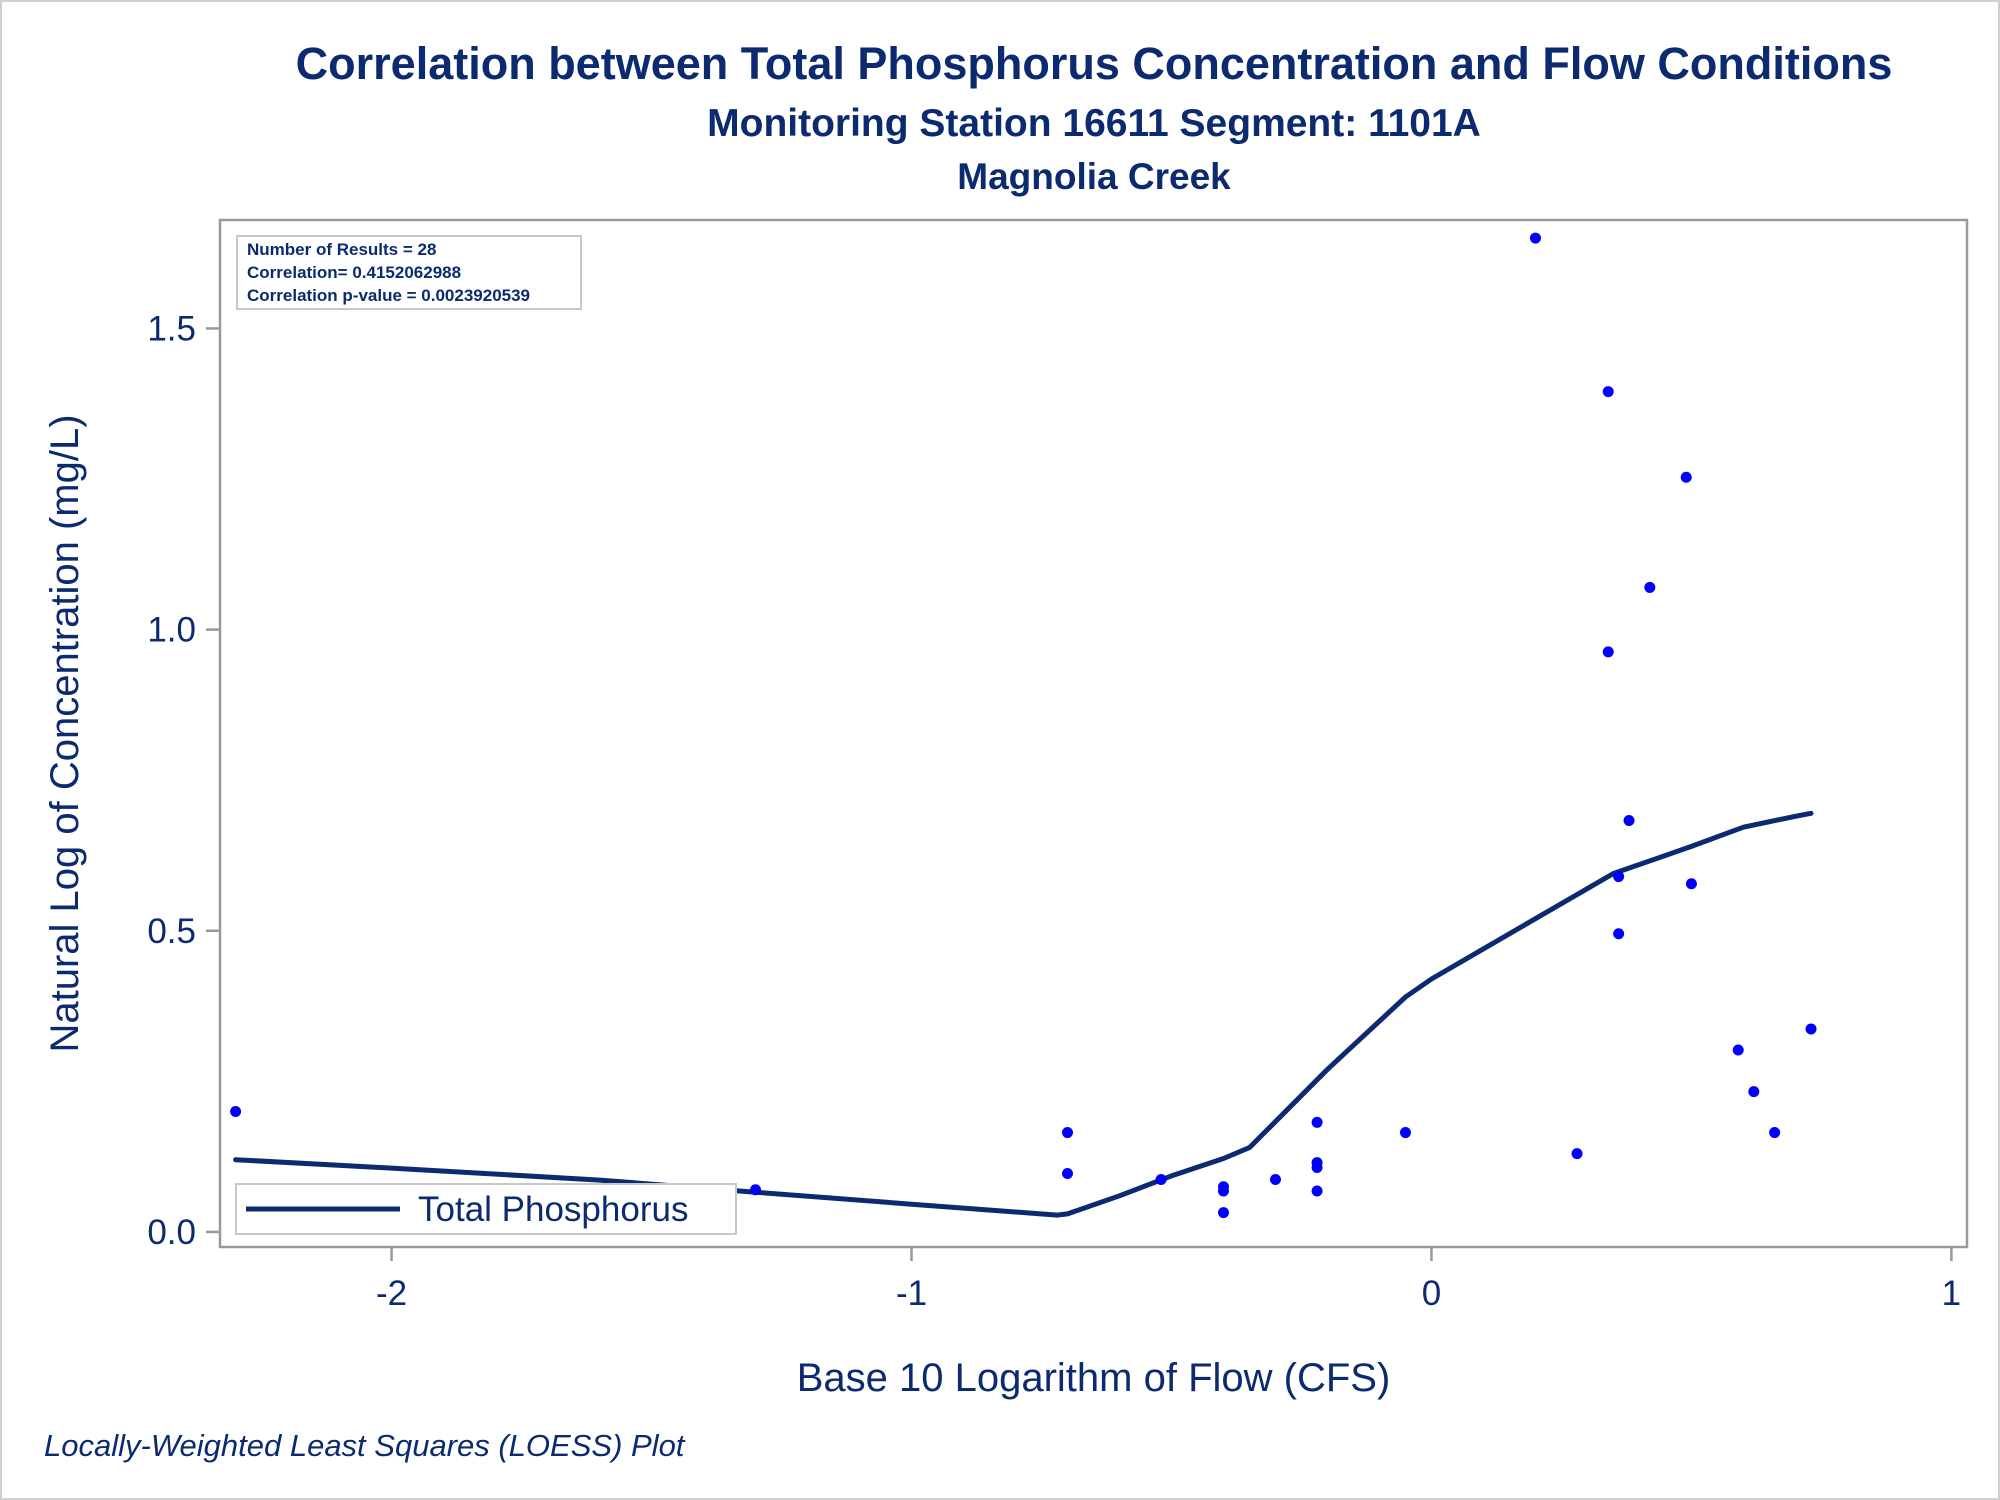 This screenshot has height=1500, width=2000. What do you see at coordinates (171, 630) in the screenshot?
I see `y-tick-label: 1.0` at bounding box center [171, 630].